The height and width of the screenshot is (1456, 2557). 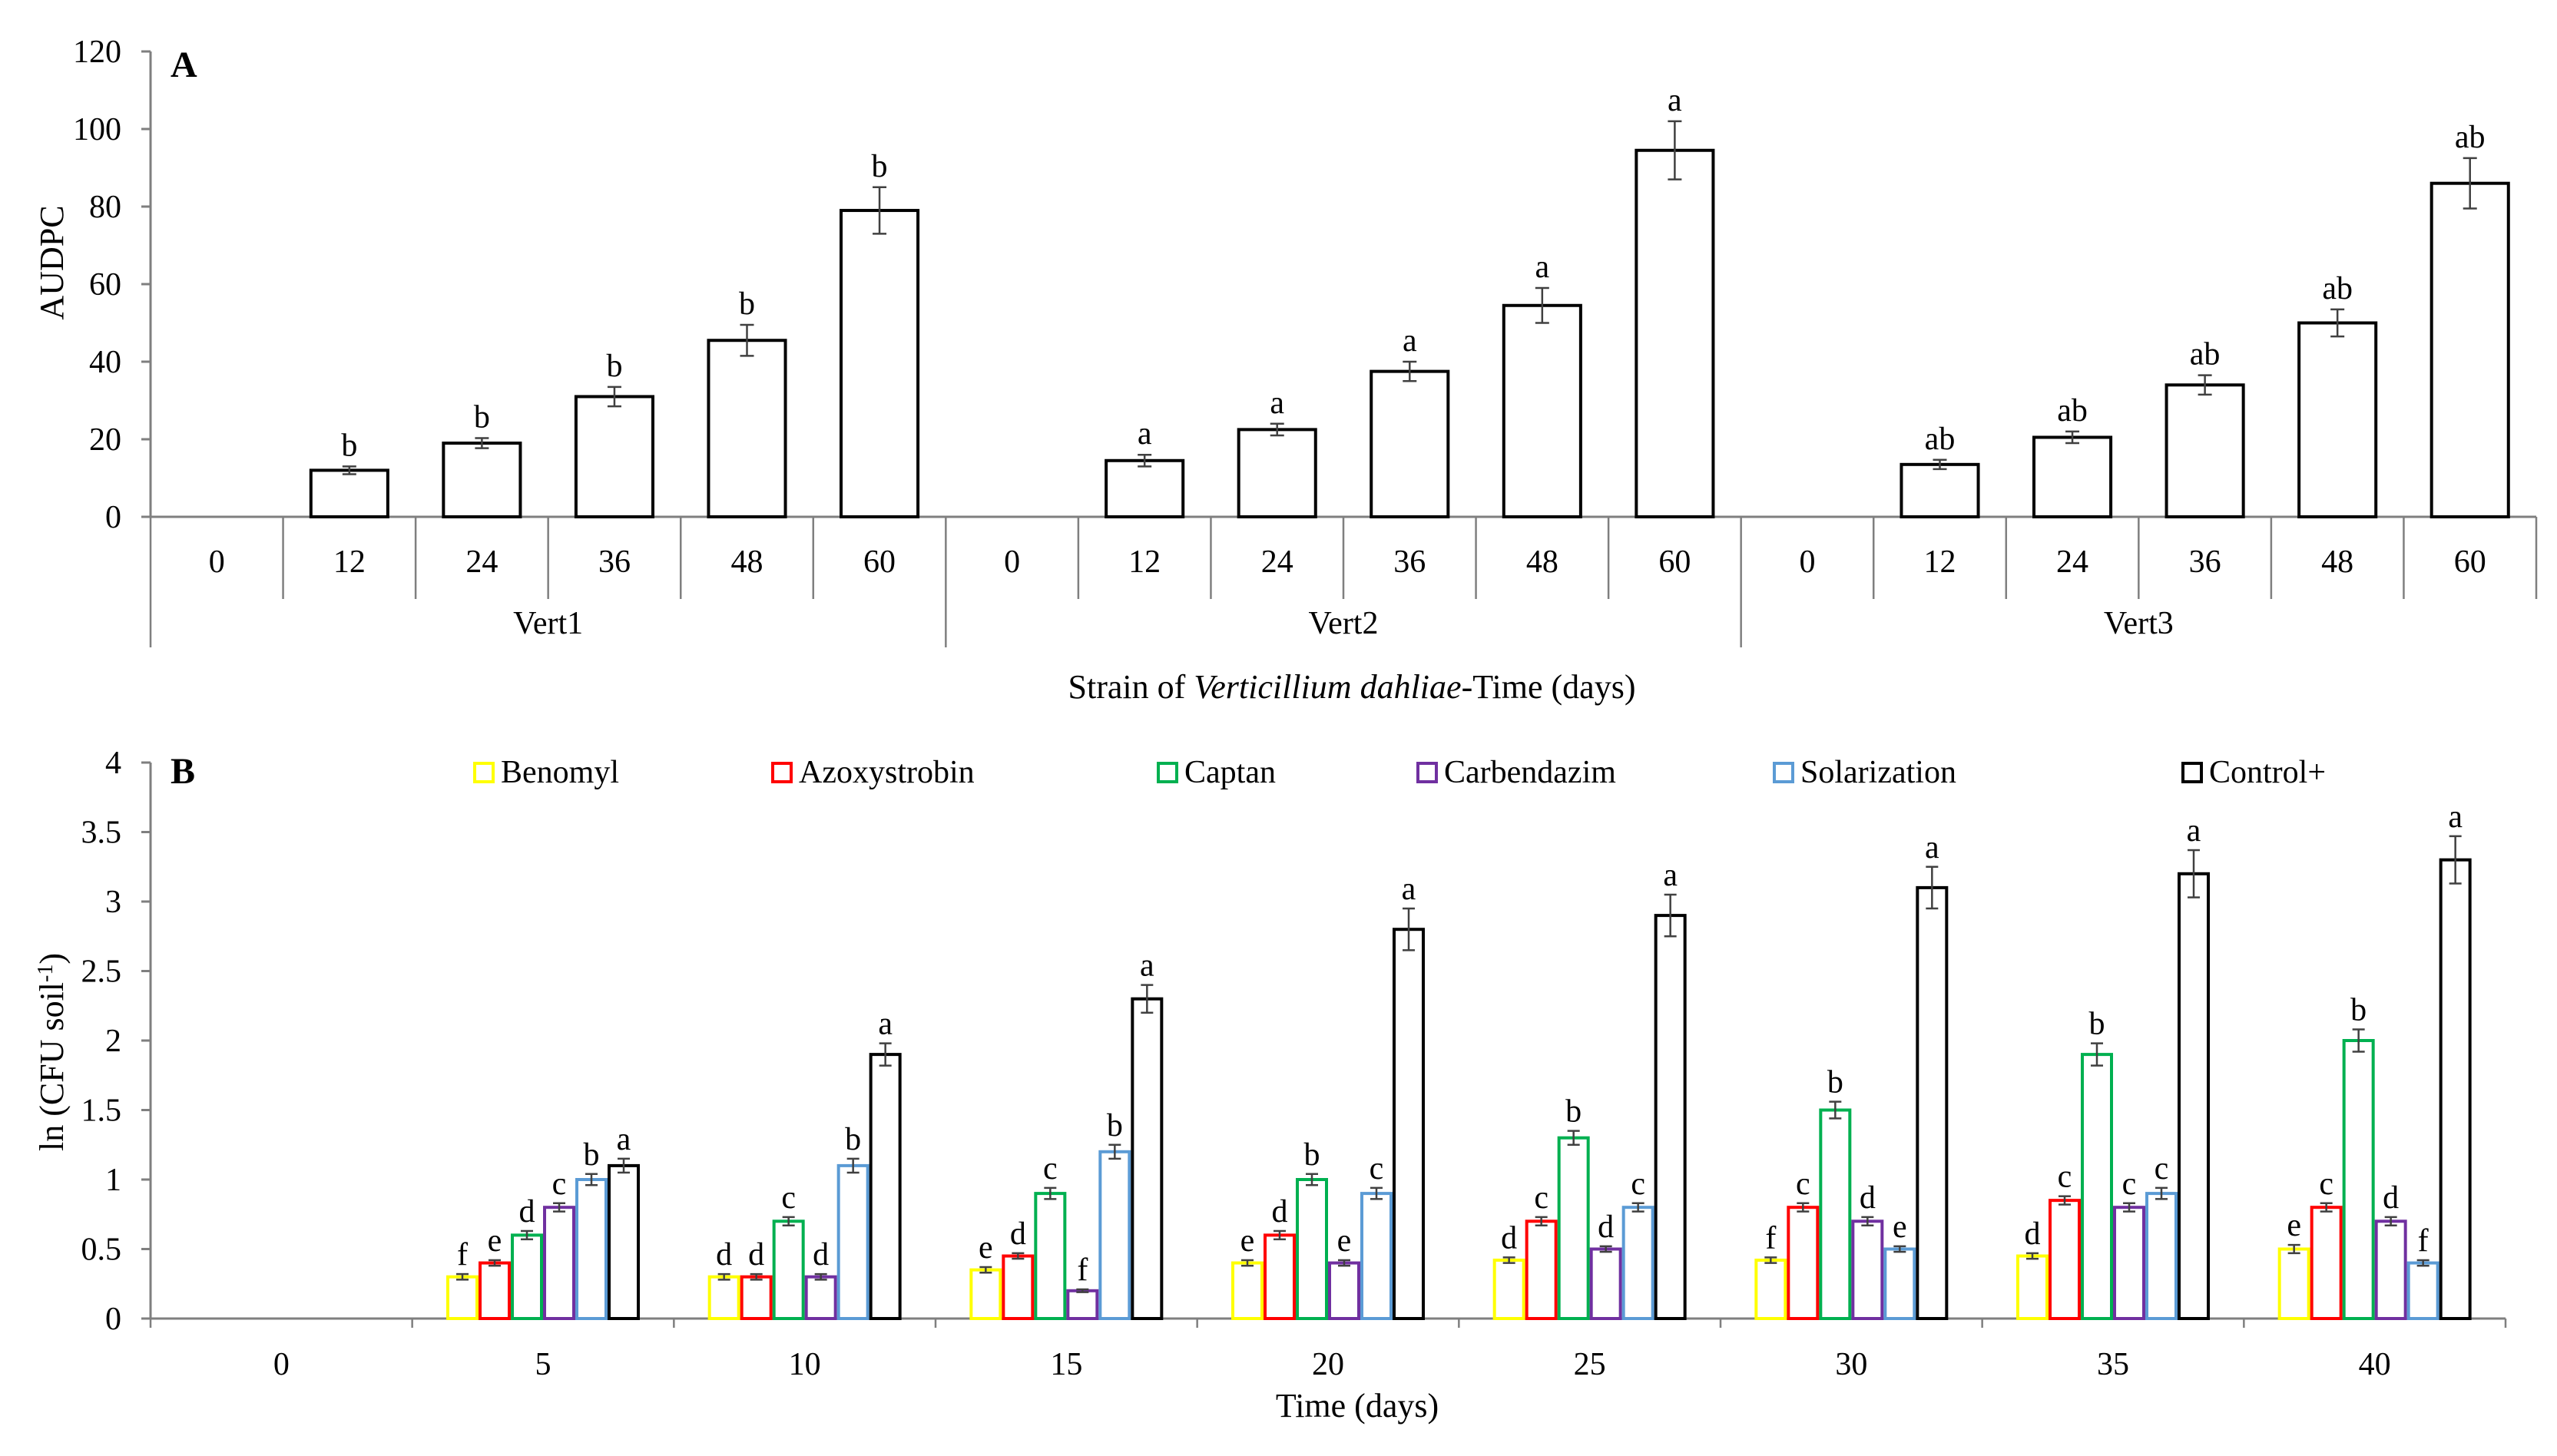 What do you see at coordinates (1851, 1364) in the screenshot?
I see `panel-b-x-tick-label: 30` at bounding box center [1851, 1364].